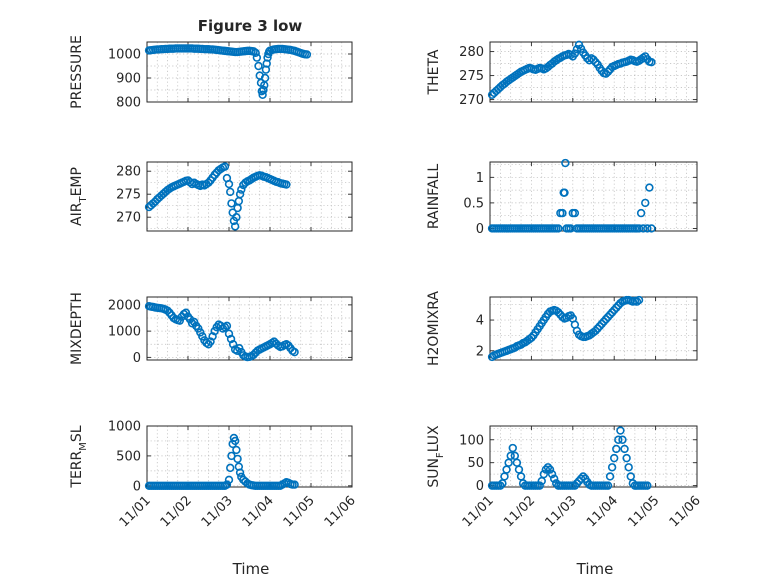 Image resolution: width=778 pixels, height=583 pixels. What do you see at coordinates (434, 196) in the screenshot?
I see `y-axis-label-rainfall: RAINFALL` at bounding box center [434, 196].